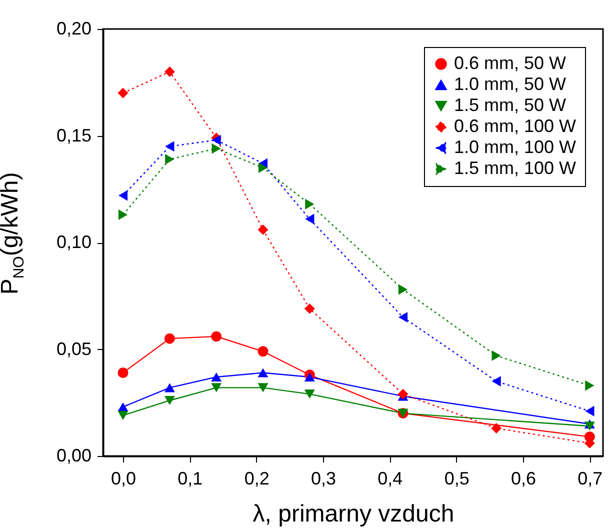  I want to click on x-tick-label: 0,5, so click(457, 478).